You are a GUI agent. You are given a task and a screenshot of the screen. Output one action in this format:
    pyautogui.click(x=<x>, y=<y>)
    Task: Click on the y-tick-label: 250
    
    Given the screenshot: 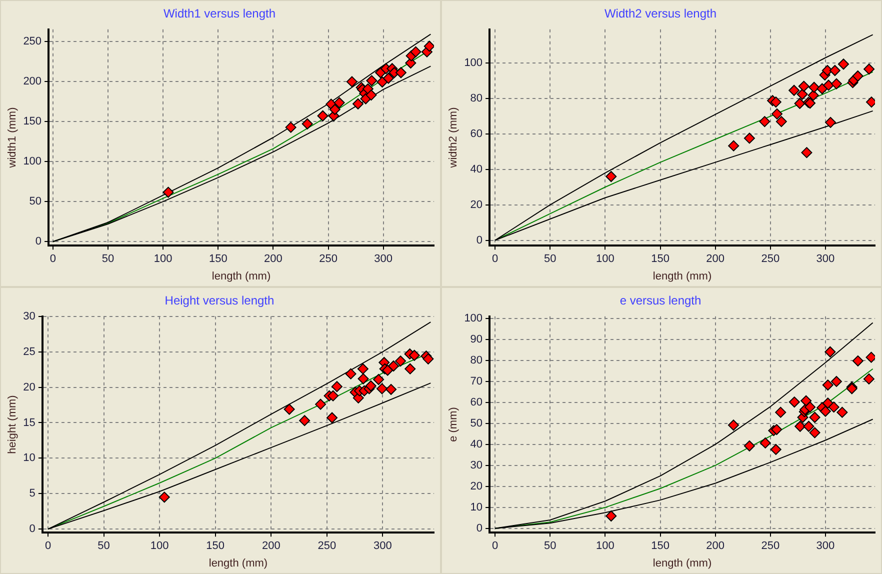 What is the action you would take?
    pyautogui.click(x=32, y=41)
    